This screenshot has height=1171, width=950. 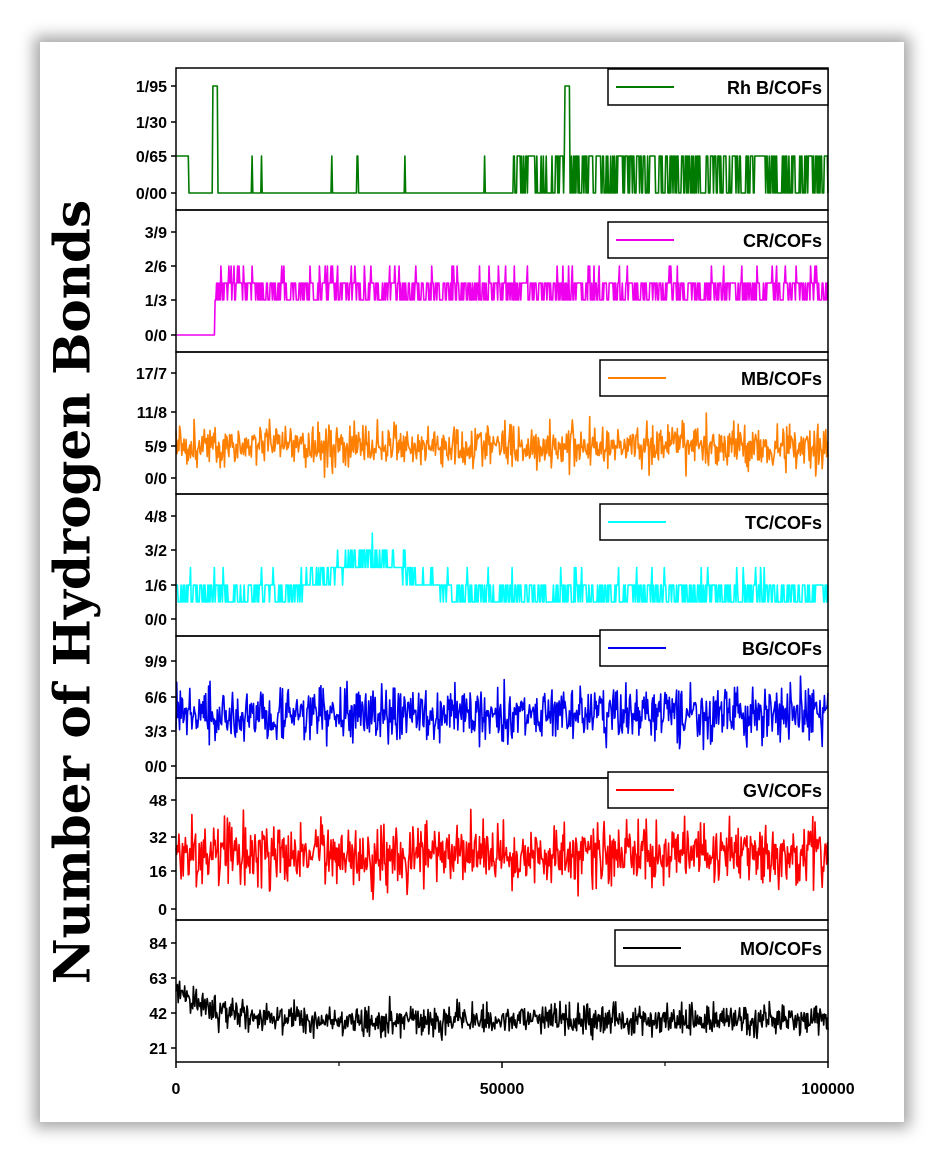 I want to click on legend-label: GV/COFs, so click(x=782, y=791).